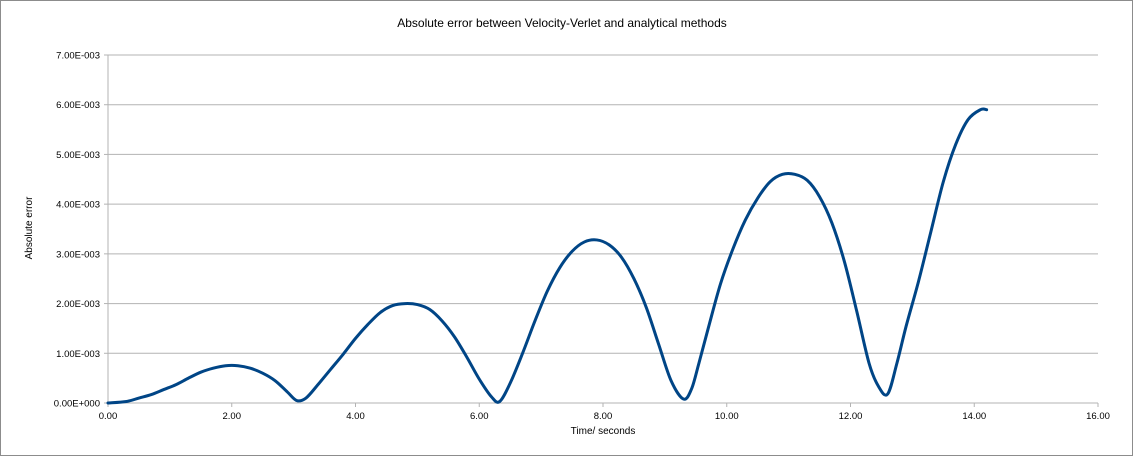 This screenshot has width=1133, height=456. I want to click on x-tick-label: 2.00, so click(232, 416).